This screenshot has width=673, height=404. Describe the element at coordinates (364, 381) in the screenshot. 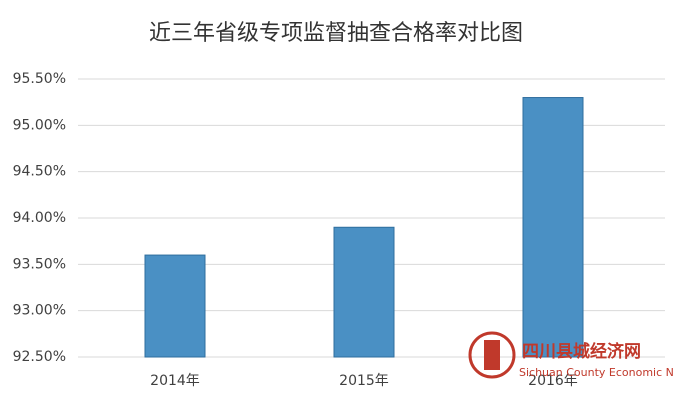

I see `x-tick-label: 2015年` at that location.